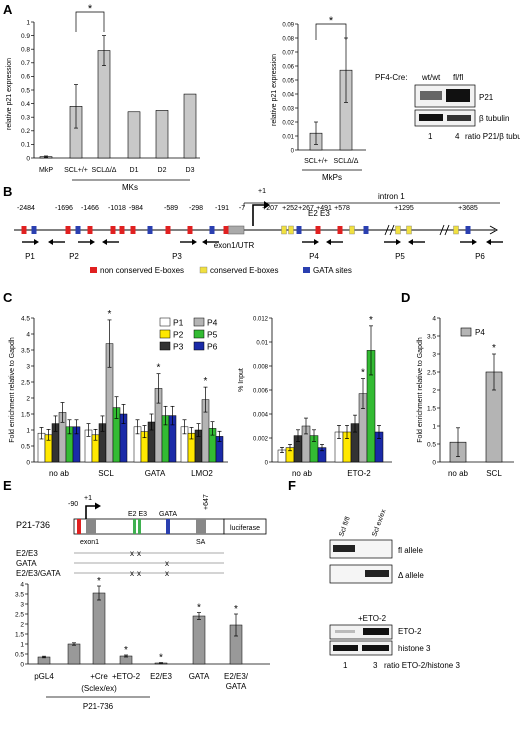 Image resolution: width=520 pixels, height=736 pixels. Describe the element at coordinates (494, 230) in the screenshot. I see `dna-arrowhead` at that location.